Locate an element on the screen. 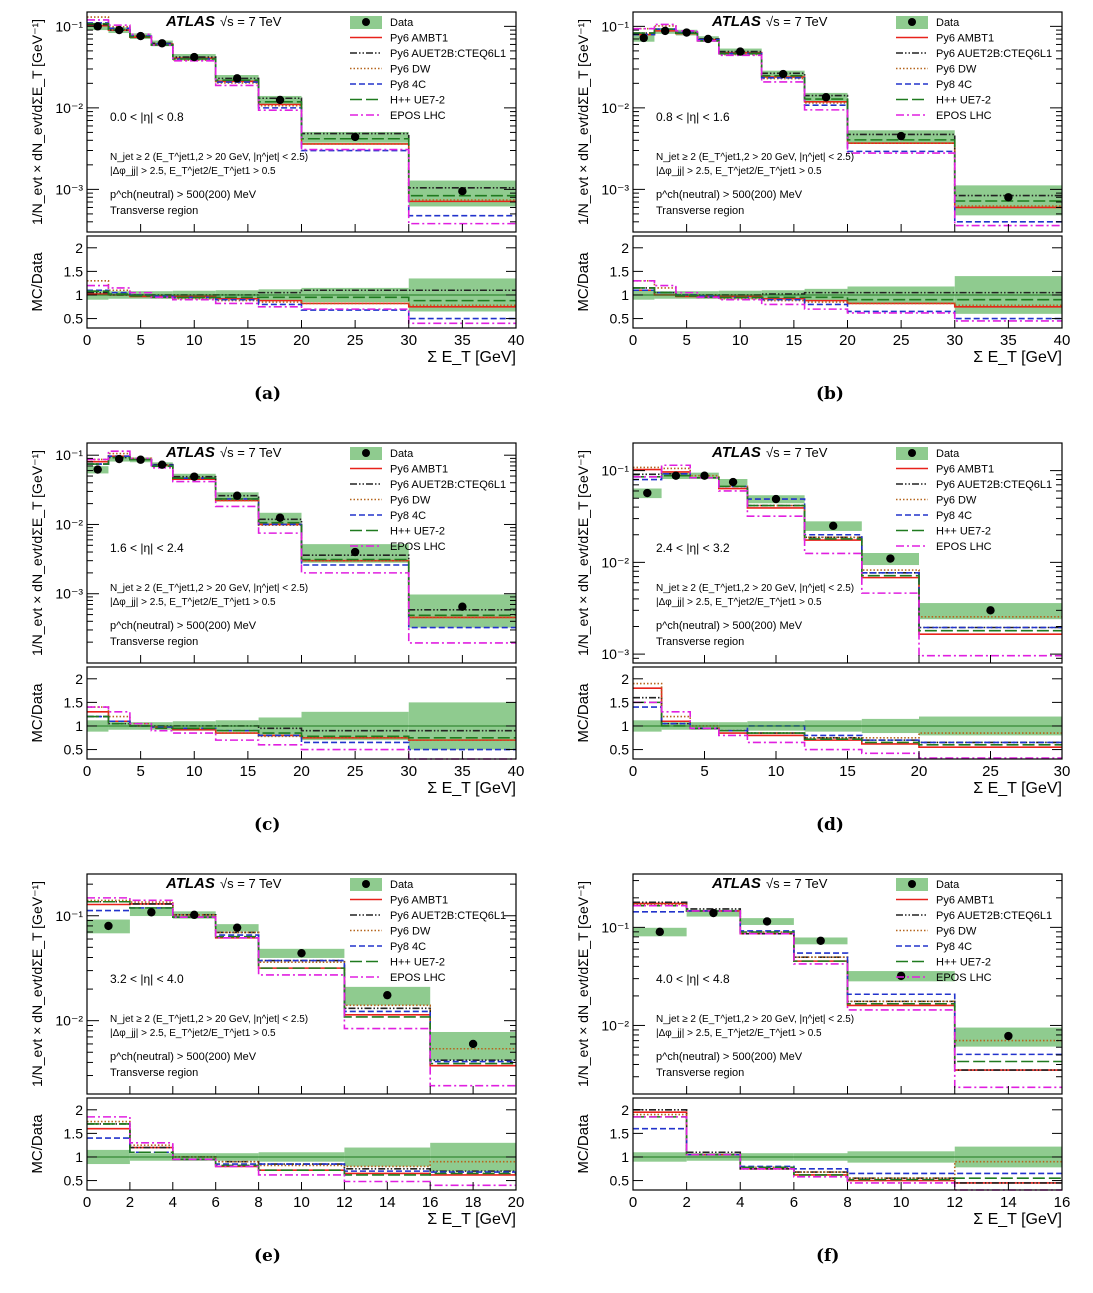 This screenshot has width=1093, height=1293. panel-label: (c) is located at coordinates (267, 825).